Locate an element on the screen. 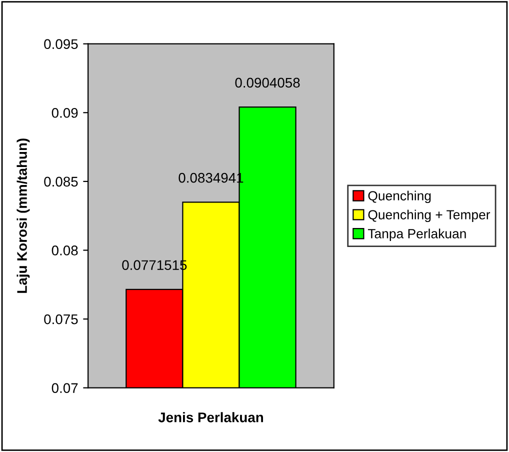 The width and height of the screenshot is (509, 452). legend-label: Quenching is located at coordinates (399, 197).